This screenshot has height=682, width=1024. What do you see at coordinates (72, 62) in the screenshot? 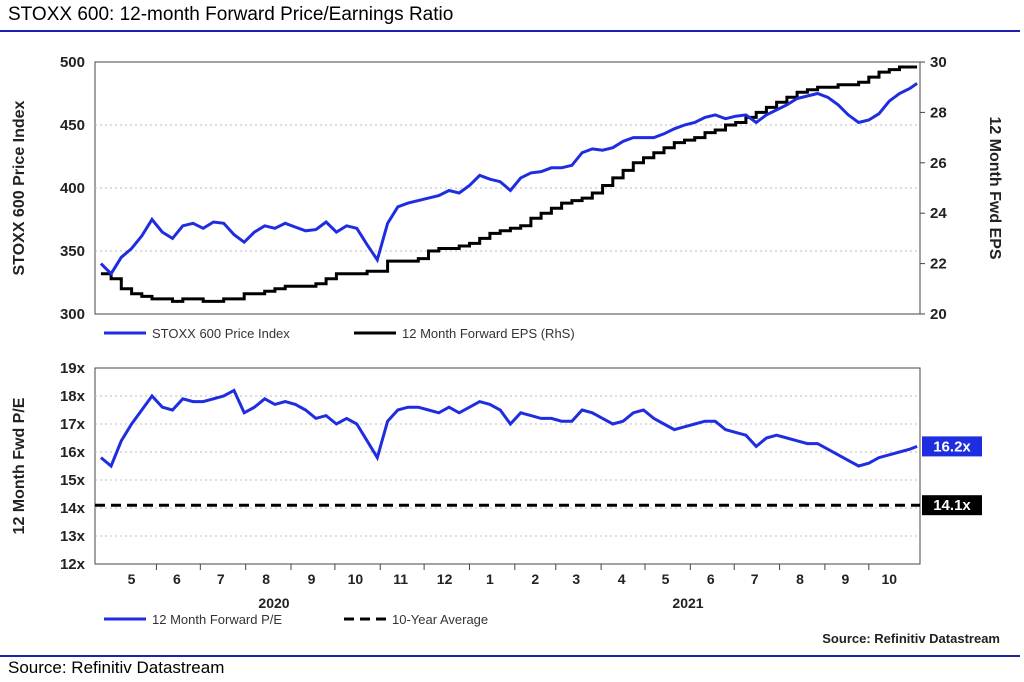
I see `upper-left-tick-label: 500` at bounding box center [72, 62].